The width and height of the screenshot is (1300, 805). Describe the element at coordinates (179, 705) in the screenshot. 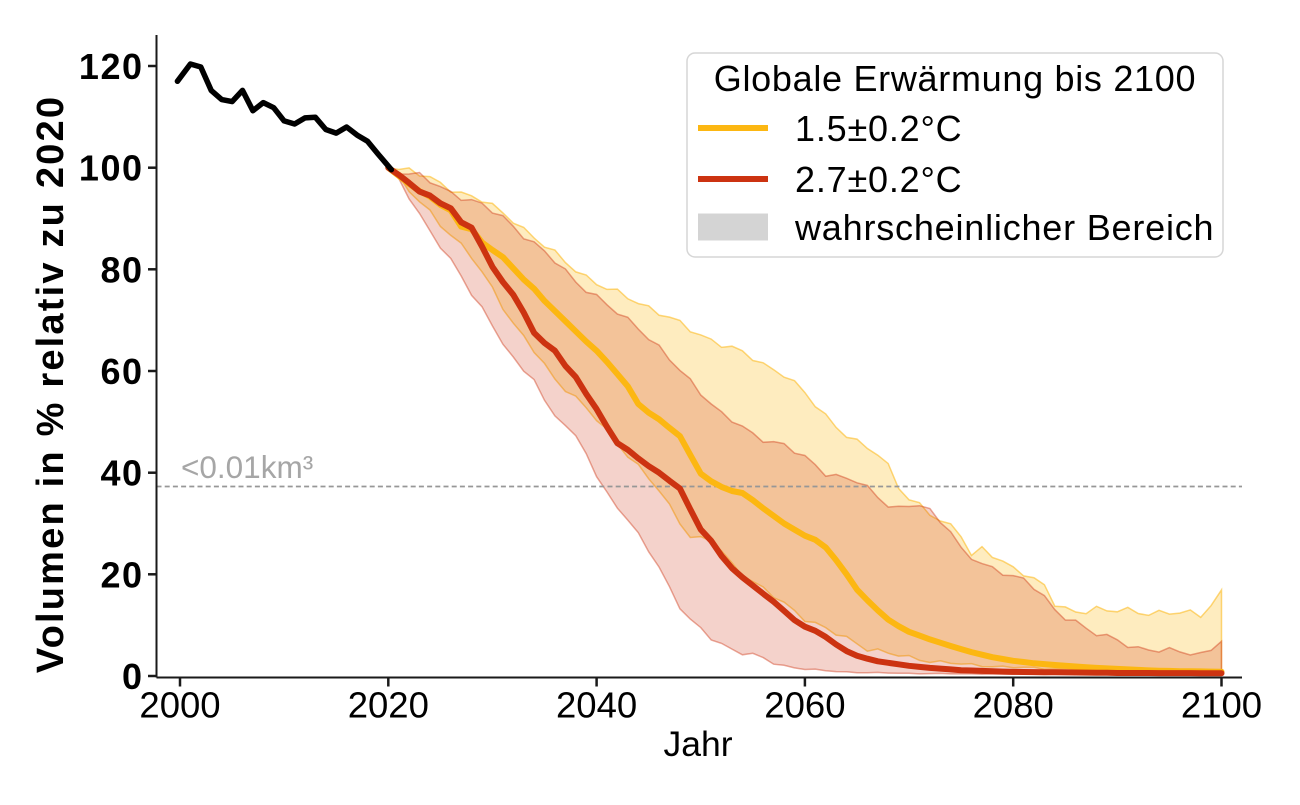

I see `svg-text: 2000` at that location.